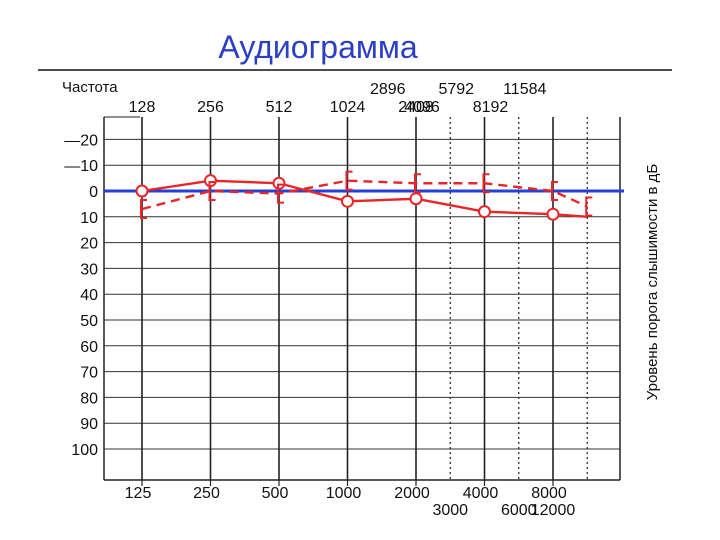  What do you see at coordinates (89, 398) in the screenshot?
I see `y-tick-label: 80` at bounding box center [89, 398].